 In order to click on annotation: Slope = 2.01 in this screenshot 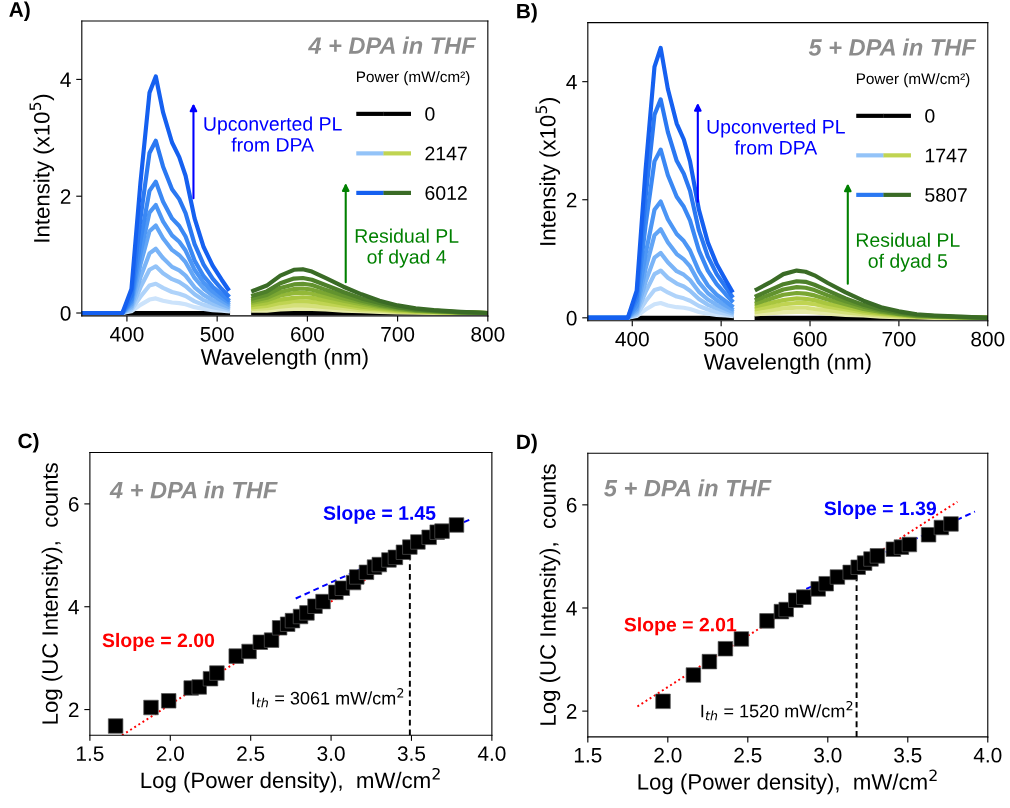, I will do `click(680, 626)`.